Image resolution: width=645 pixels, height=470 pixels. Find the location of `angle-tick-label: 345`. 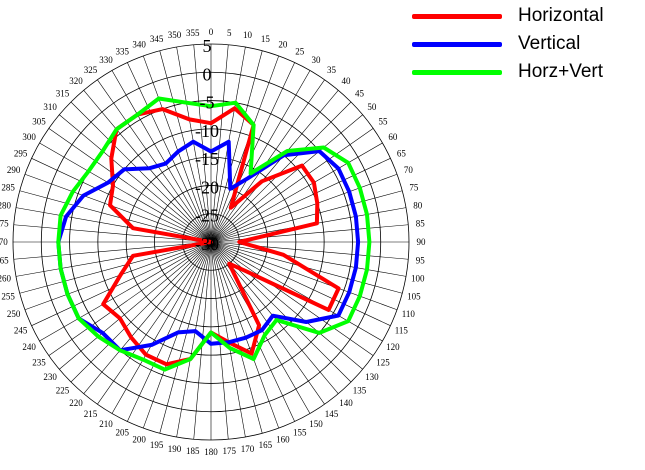

angle-tick-label: 345 is located at coordinates (157, 39).